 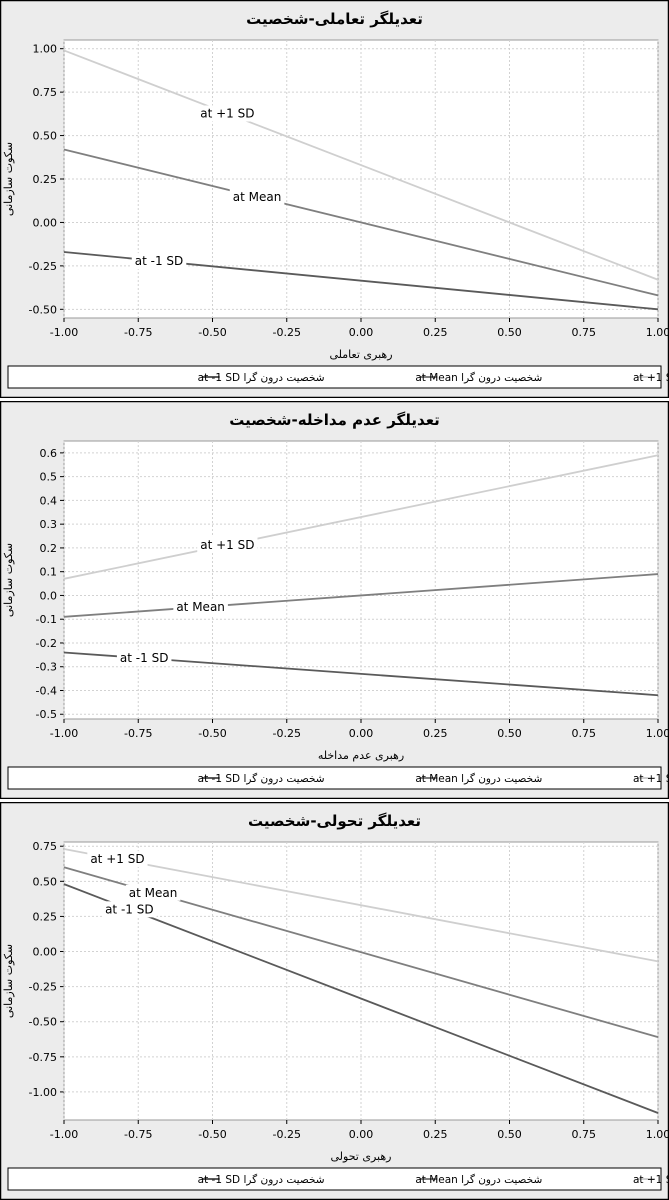 I want to click on y-tick-label: 0.5, so click(x=49, y=477).